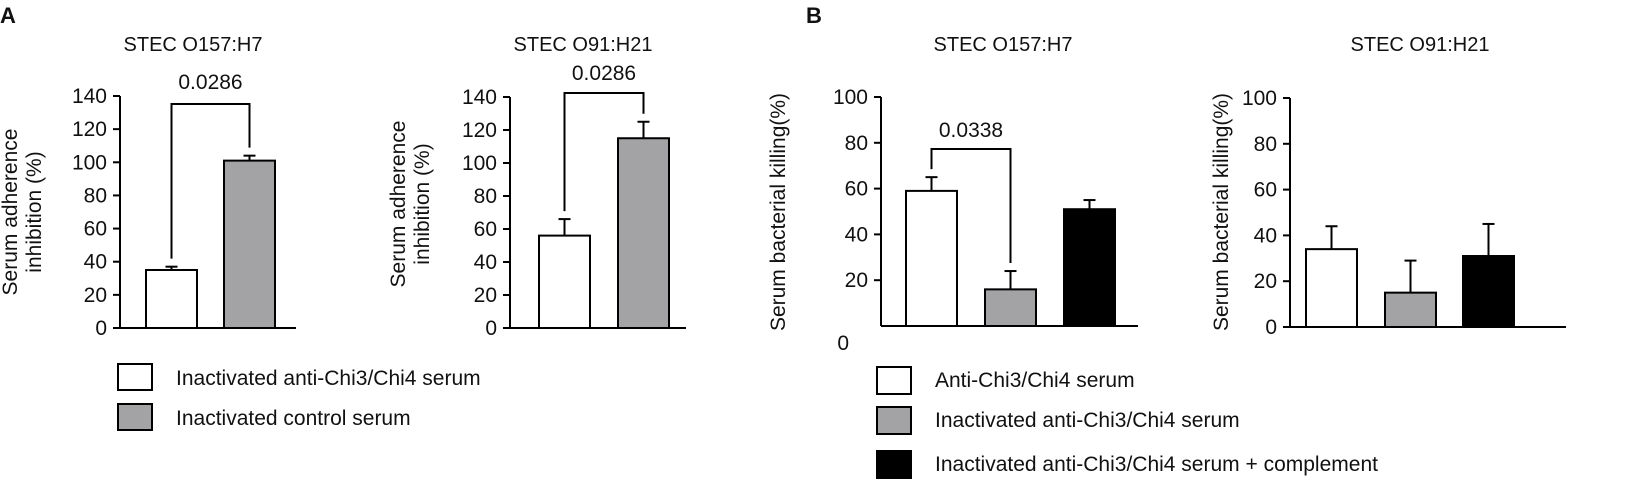 Image resolution: width=1648 pixels, height=499 pixels. Describe the element at coordinates (328, 378) in the screenshot. I see `legend-a-label-0: Inactivated anti-Chi3/Chi4 serum` at that location.